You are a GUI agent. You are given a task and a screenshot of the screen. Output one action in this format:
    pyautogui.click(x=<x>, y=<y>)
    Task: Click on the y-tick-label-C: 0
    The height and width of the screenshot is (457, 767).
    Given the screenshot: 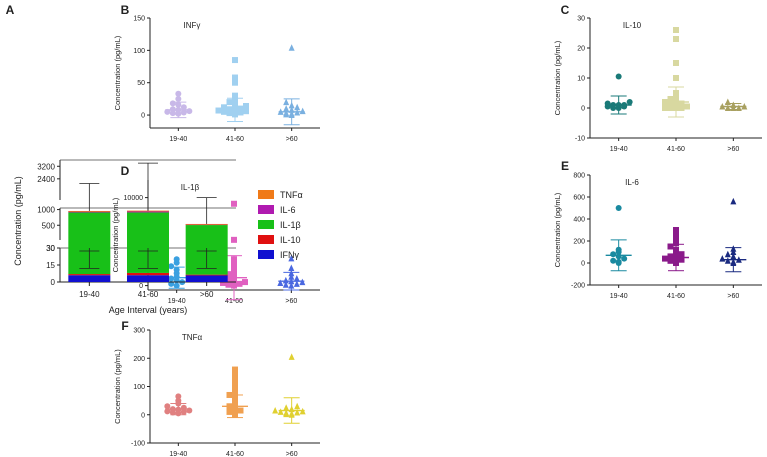 What is the action you would take?
    pyautogui.click(x=583, y=109)
    